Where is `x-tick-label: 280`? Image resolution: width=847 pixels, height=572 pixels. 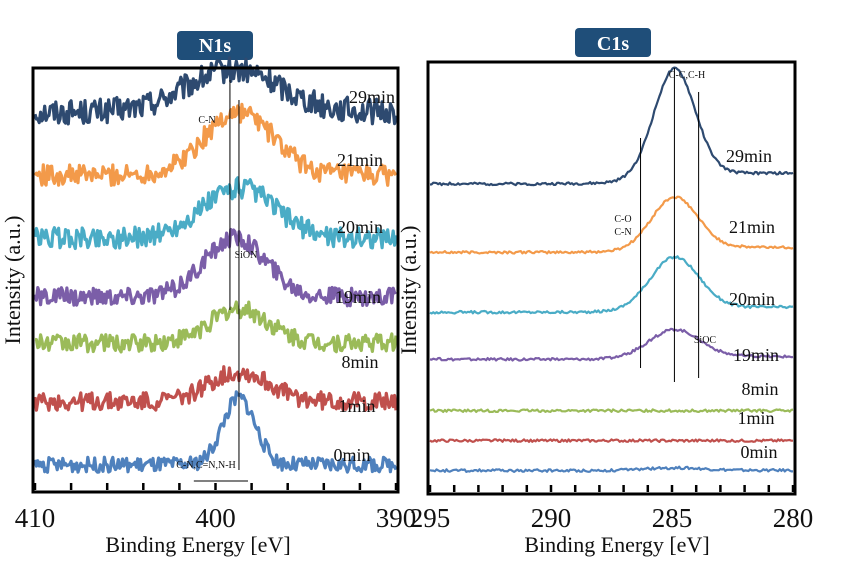 x-tick-label: 280 is located at coordinates (793, 518).